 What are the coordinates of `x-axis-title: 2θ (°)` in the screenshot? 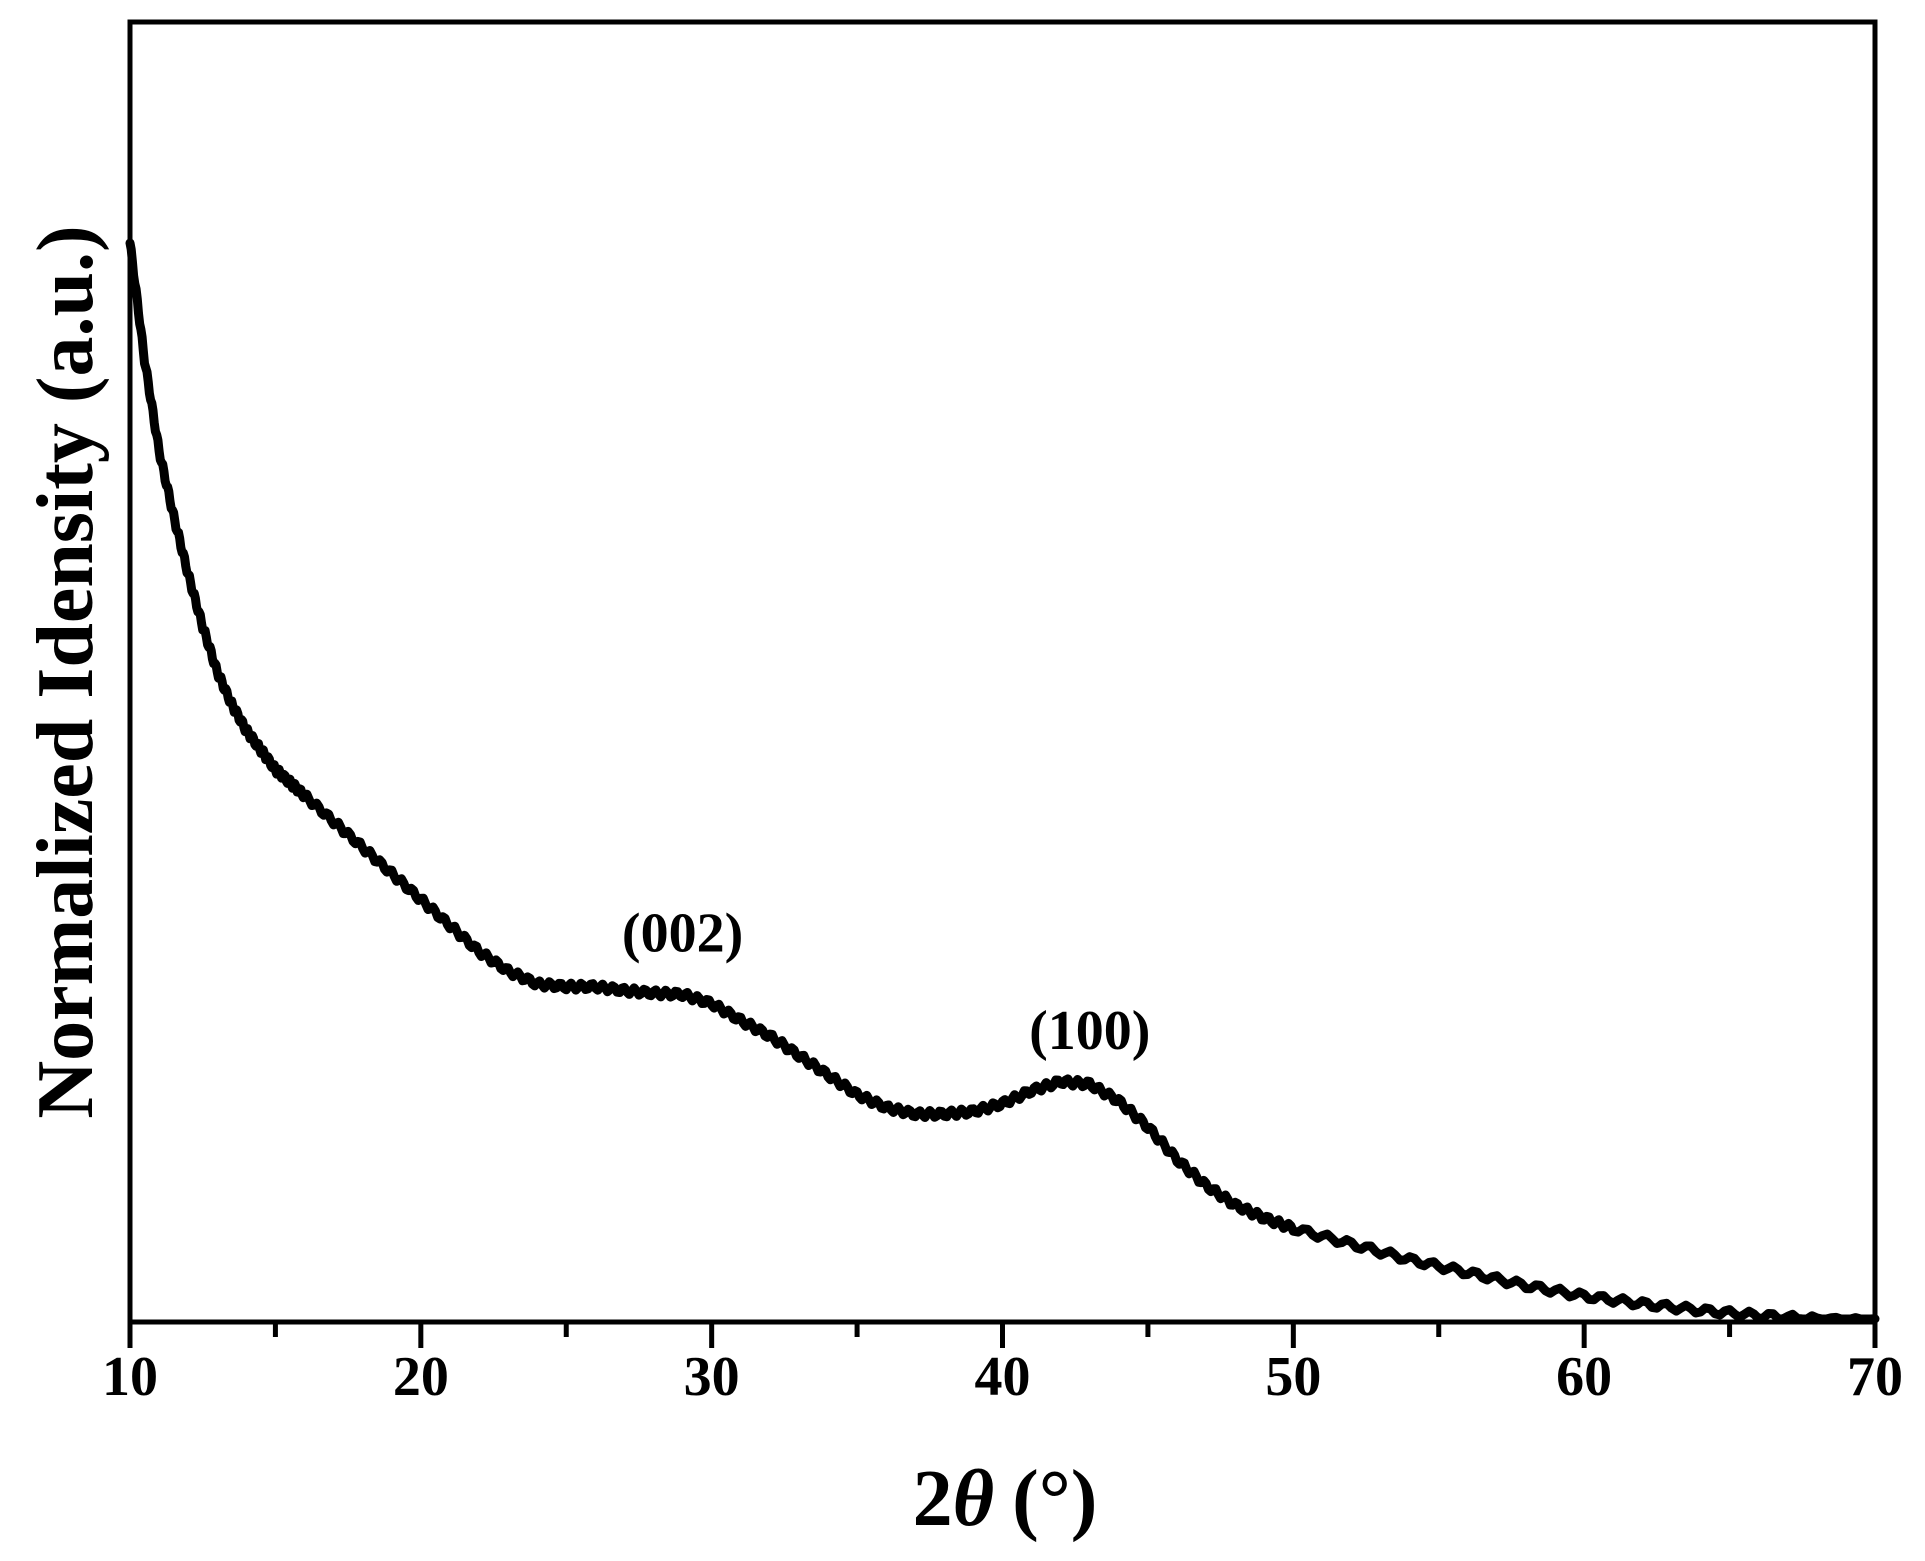 It's located at (1005, 1499).